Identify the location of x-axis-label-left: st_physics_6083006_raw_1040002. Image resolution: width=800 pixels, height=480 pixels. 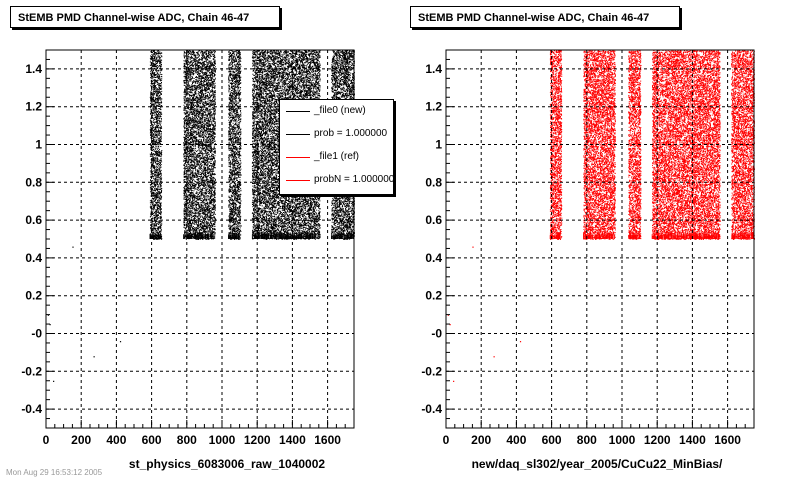
(227, 464).